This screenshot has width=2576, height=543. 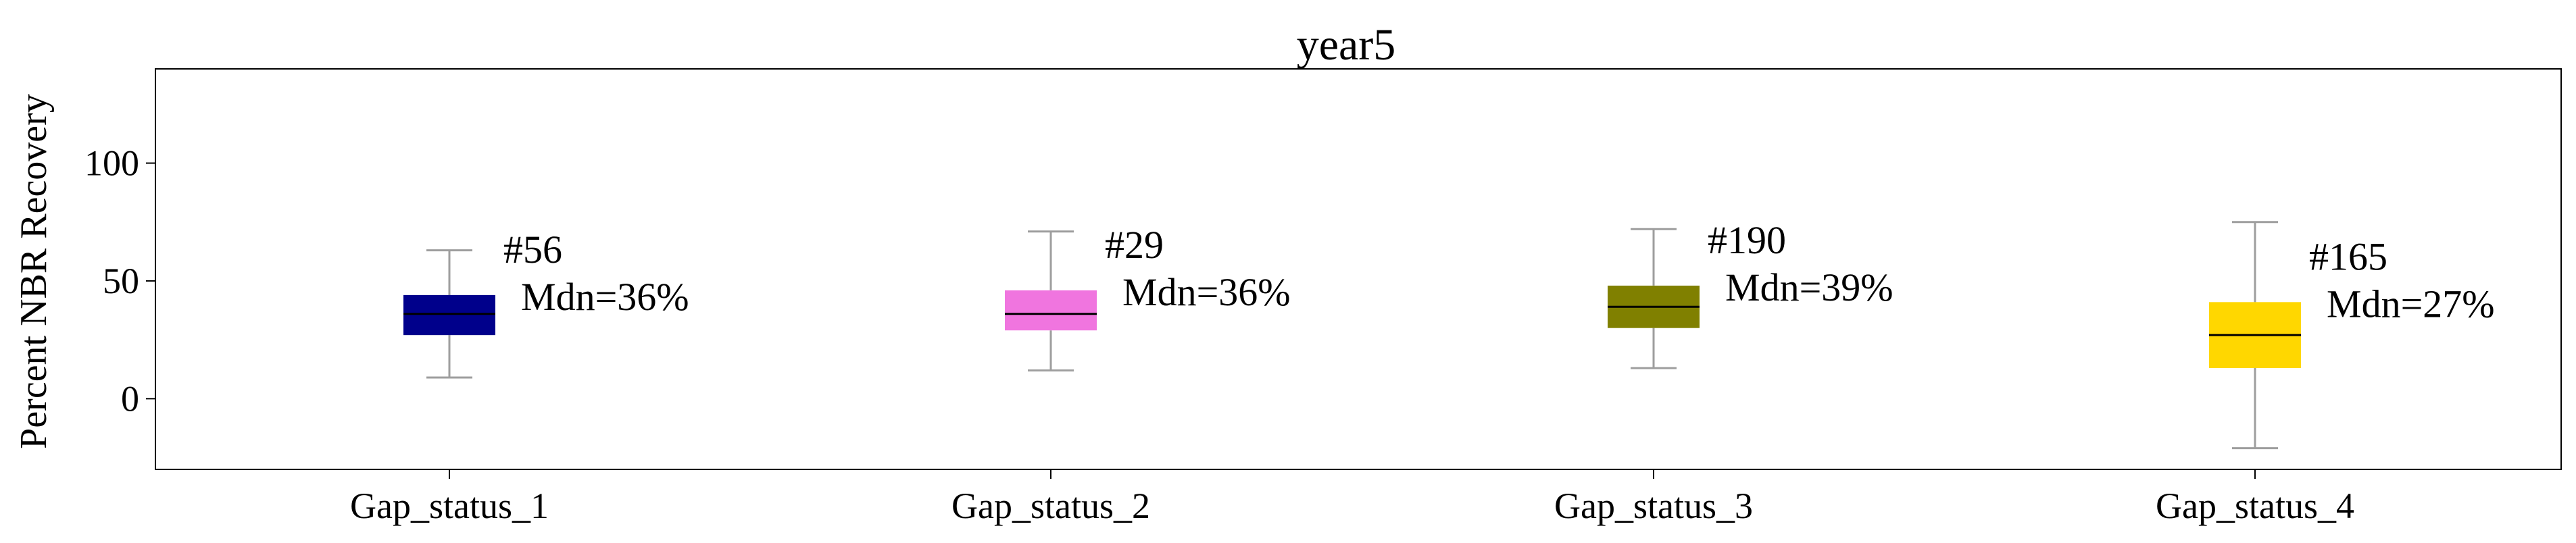 I want to click on count-label: #165, so click(x=2348, y=256).